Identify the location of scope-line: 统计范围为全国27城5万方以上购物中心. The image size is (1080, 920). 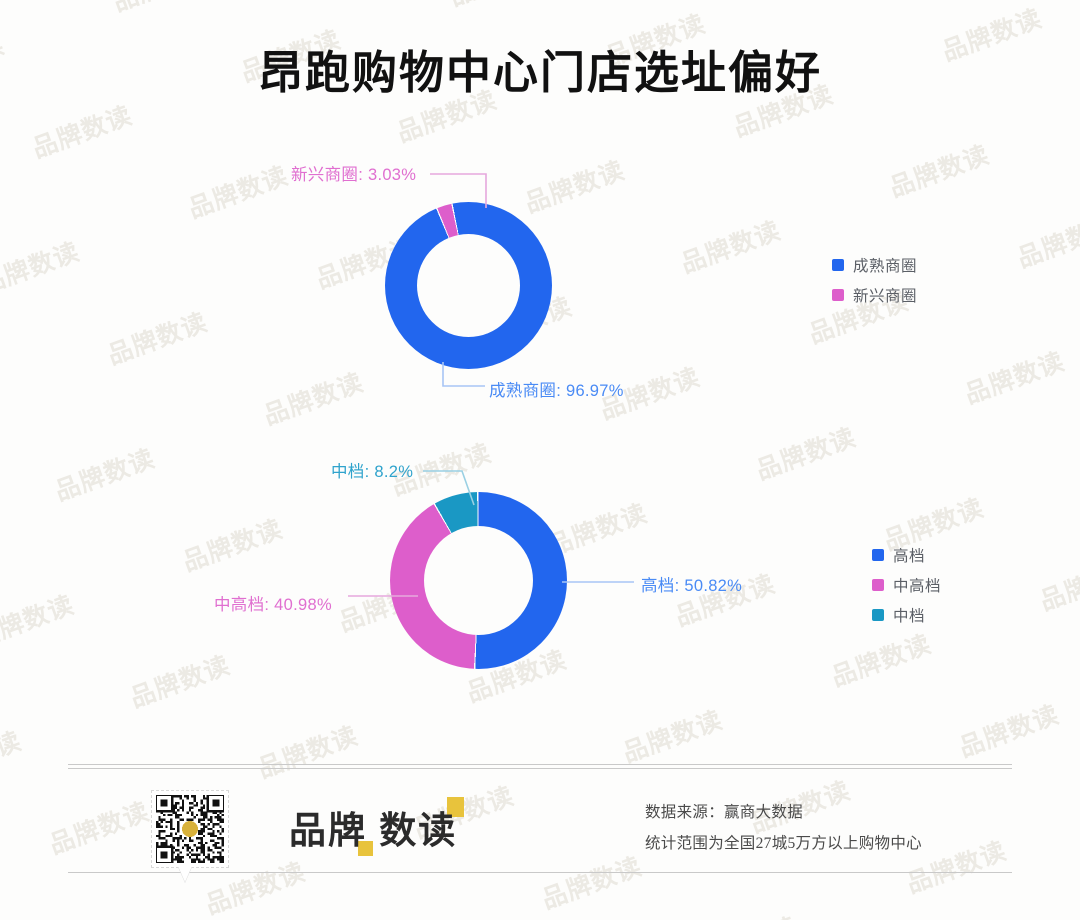
(783, 843).